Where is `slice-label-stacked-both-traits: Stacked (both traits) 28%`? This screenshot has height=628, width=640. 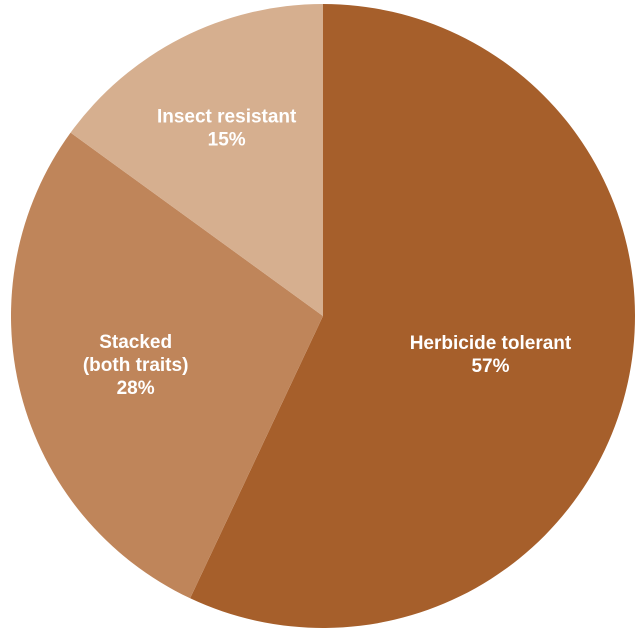 slice-label-stacked-both-traits: Stacked (both traits) 28% is located at coordinates (136, 365).